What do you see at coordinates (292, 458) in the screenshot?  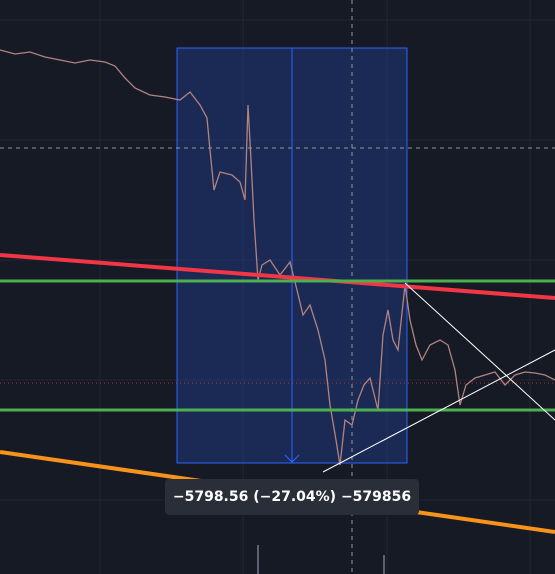 I see `arrow-head` at bounding box center [292, 458].